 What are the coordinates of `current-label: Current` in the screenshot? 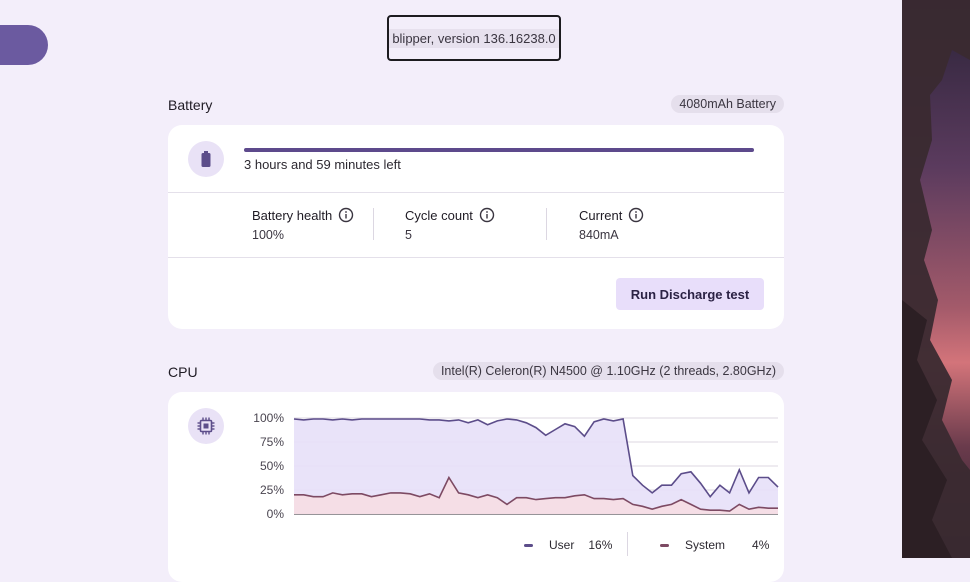 It's located at (611, 215).